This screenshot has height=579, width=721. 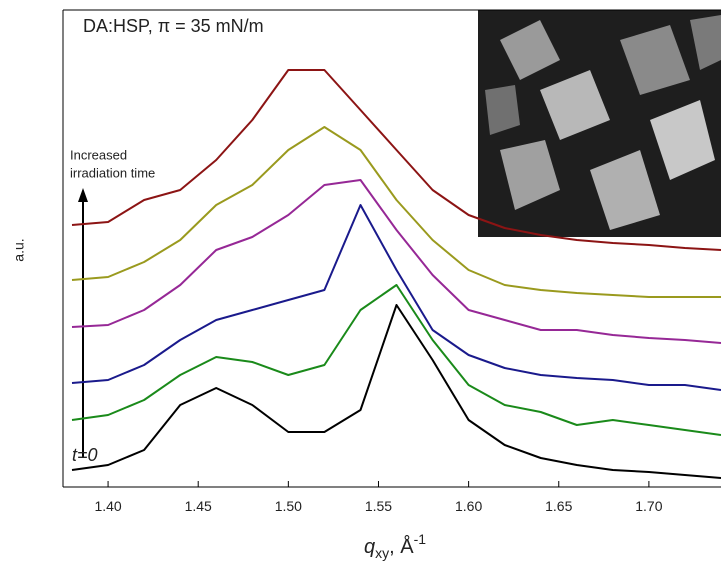 I want to click on x-label-sub: xy, so click(x=382, y=553).